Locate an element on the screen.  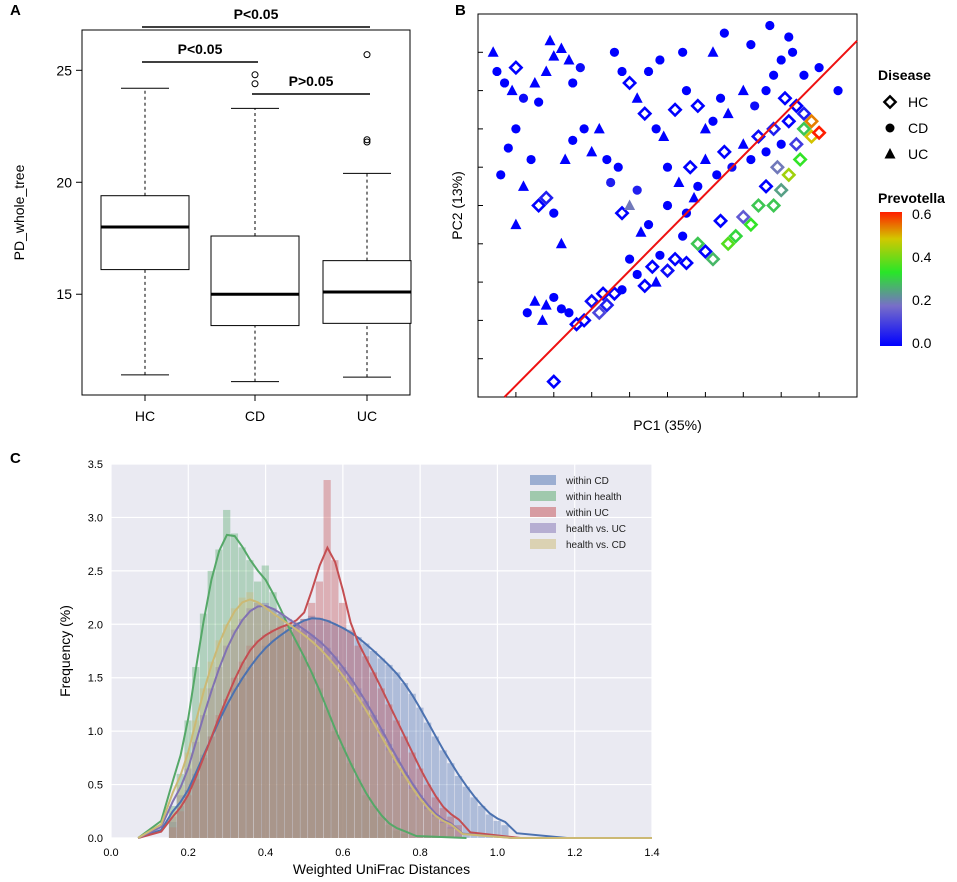
x-tick-label: 1.4 is located at coordinates (651, 853).